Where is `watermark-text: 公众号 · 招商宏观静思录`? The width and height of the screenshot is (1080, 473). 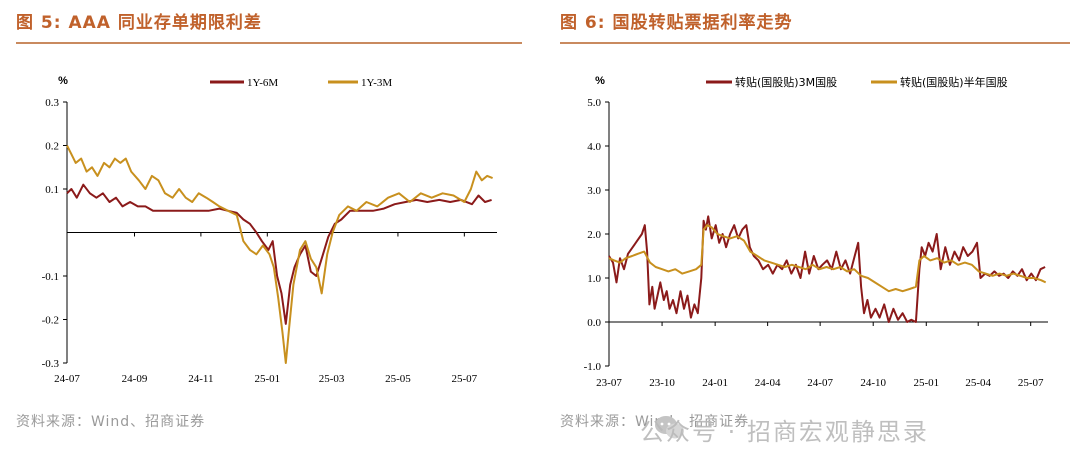
watermark-text: 公众号 · 招商宏观静思录 is located at coordinates (784, 432).